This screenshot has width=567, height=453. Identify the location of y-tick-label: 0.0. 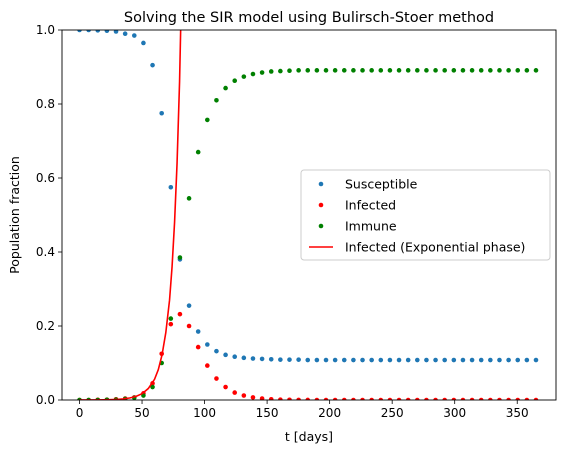
(45, 400).